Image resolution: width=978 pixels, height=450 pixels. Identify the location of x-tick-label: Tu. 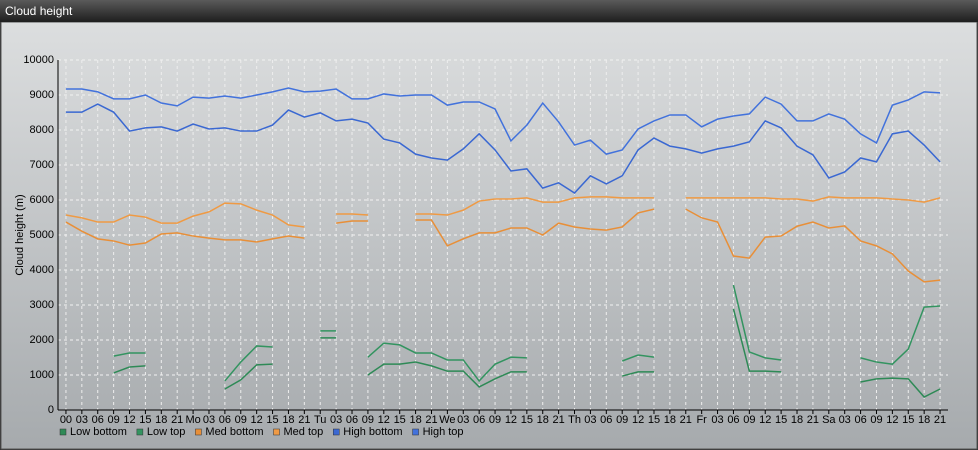
(320, 420).